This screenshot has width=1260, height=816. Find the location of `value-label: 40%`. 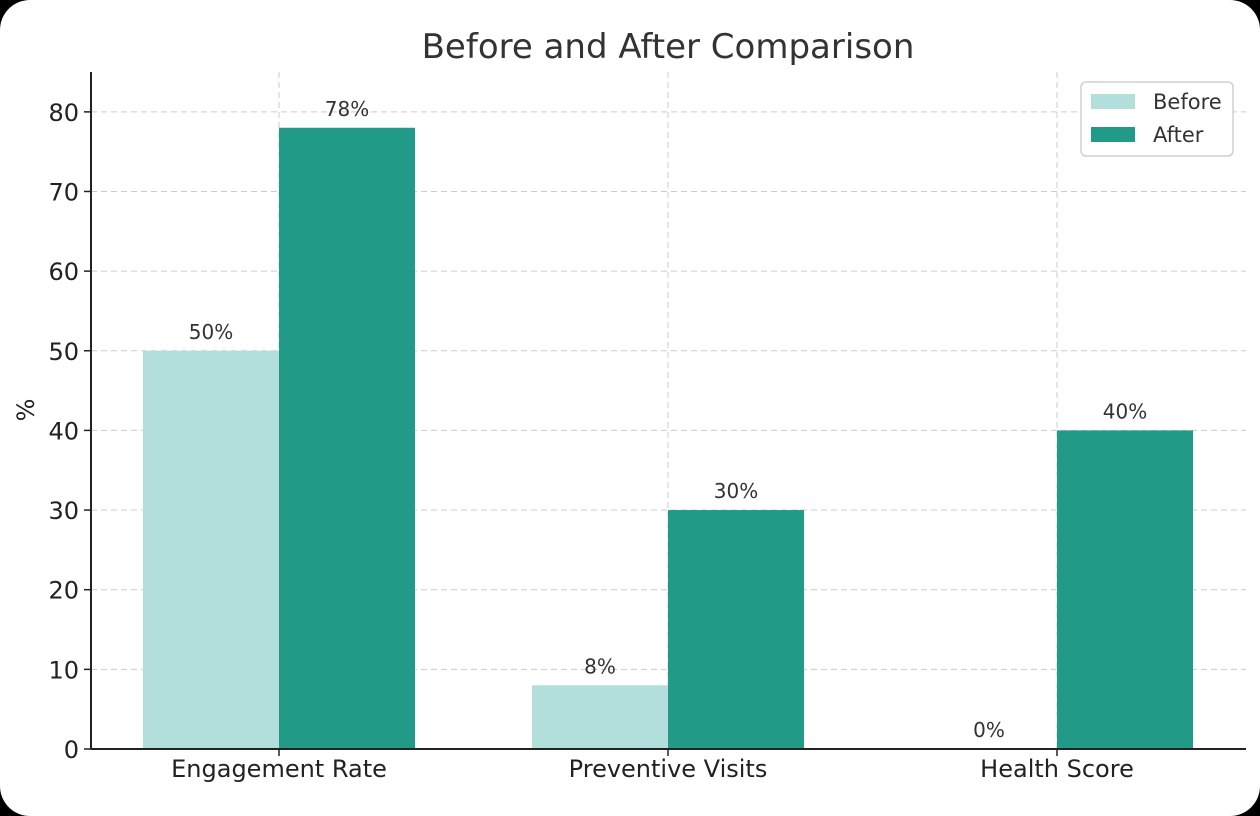

value-label: 40% is located at coordinates (1125, 411).